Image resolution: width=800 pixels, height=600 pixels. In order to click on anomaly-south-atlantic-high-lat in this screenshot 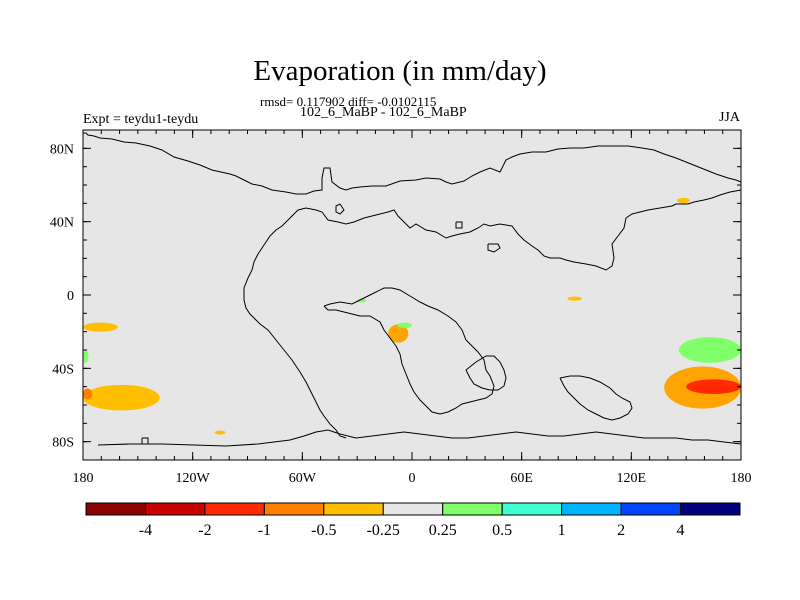, I will do `click(220, 432)`.